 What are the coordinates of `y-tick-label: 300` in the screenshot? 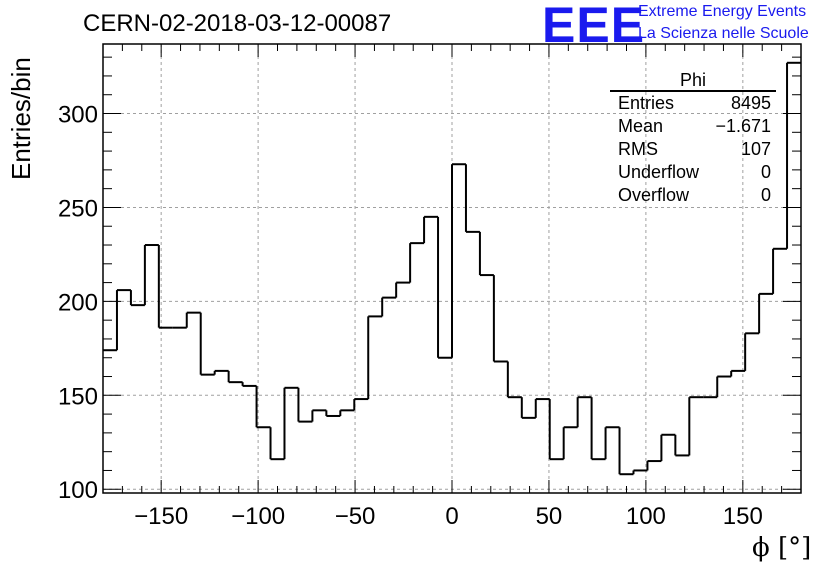 It's located at (78, 115).